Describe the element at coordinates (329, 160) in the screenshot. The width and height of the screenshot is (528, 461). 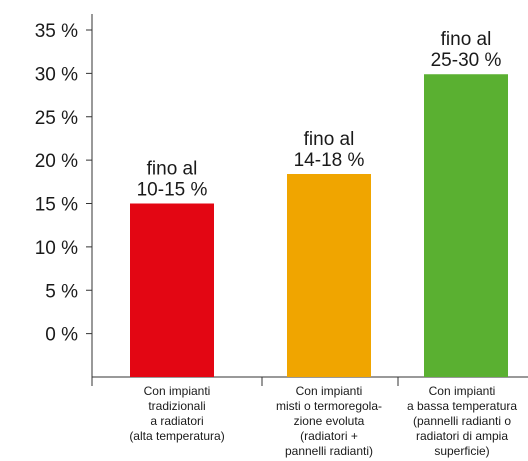
I see `bar-data-label: 14-18 %` at that location.